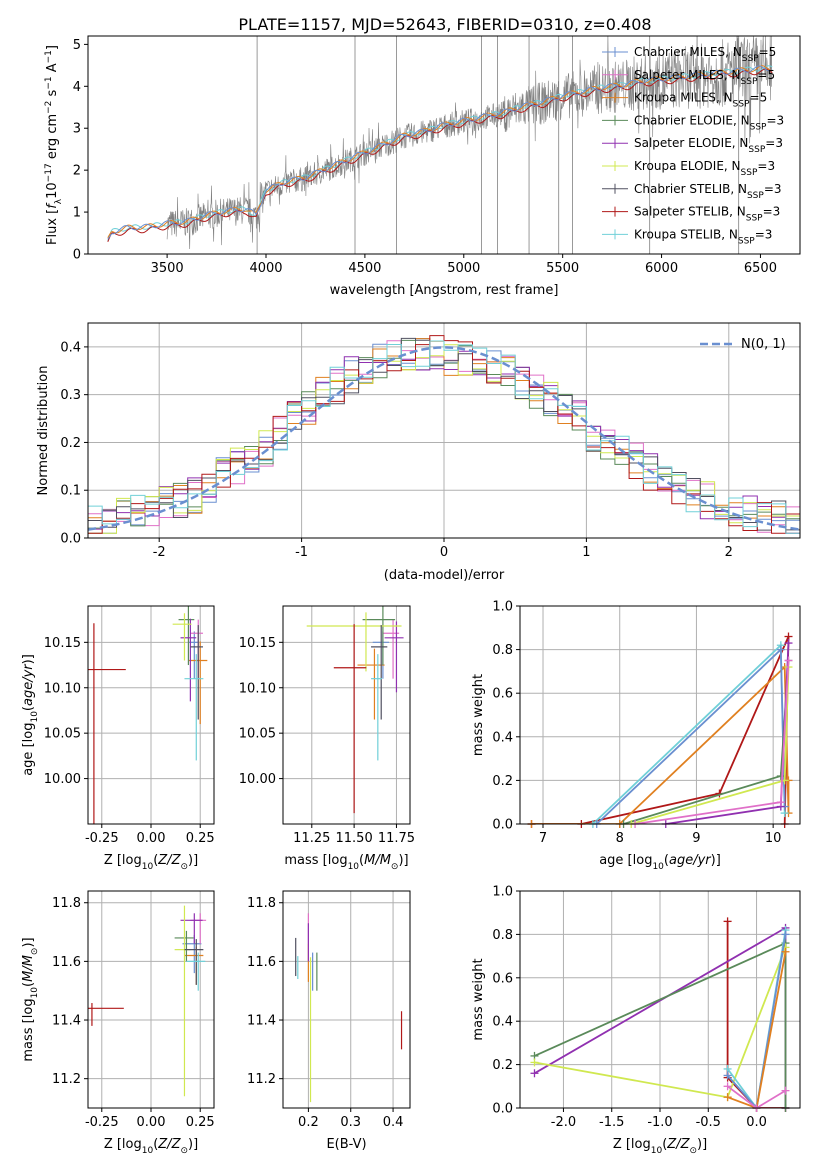  What do you see at coordinates (265, 268) in the screenshot?
I see `x-tick-label: 4000` at bounding box center [265, 268].